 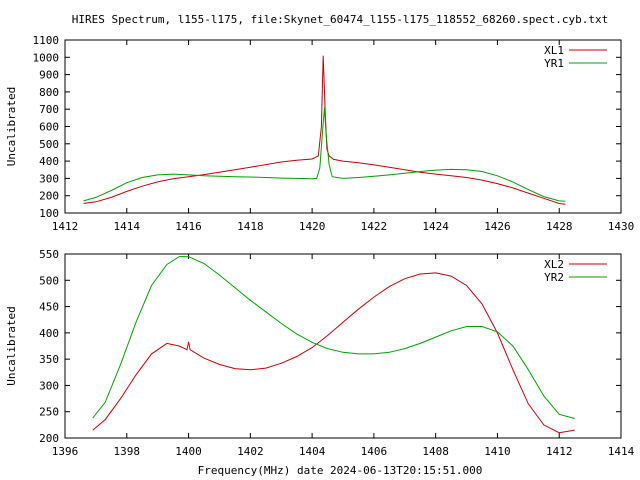 What do you see at coordinates (621, 226) in the screenshot?
I see `x-tick-label: 1430` at bounding box center [621, 226].